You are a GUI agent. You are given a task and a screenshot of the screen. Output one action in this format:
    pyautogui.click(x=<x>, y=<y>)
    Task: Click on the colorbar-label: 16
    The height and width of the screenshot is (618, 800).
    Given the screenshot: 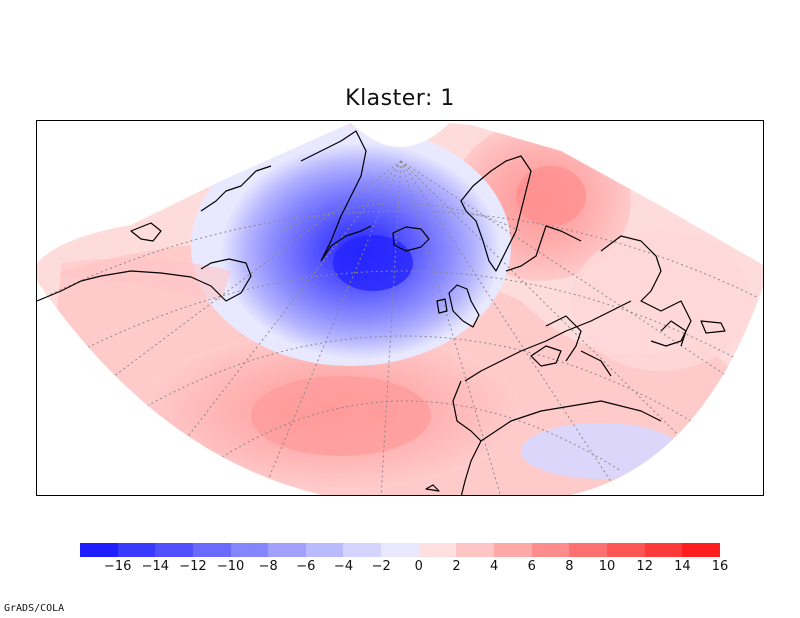 What is the action you would take?
    pyautogui.click(x=720, y=566)
    